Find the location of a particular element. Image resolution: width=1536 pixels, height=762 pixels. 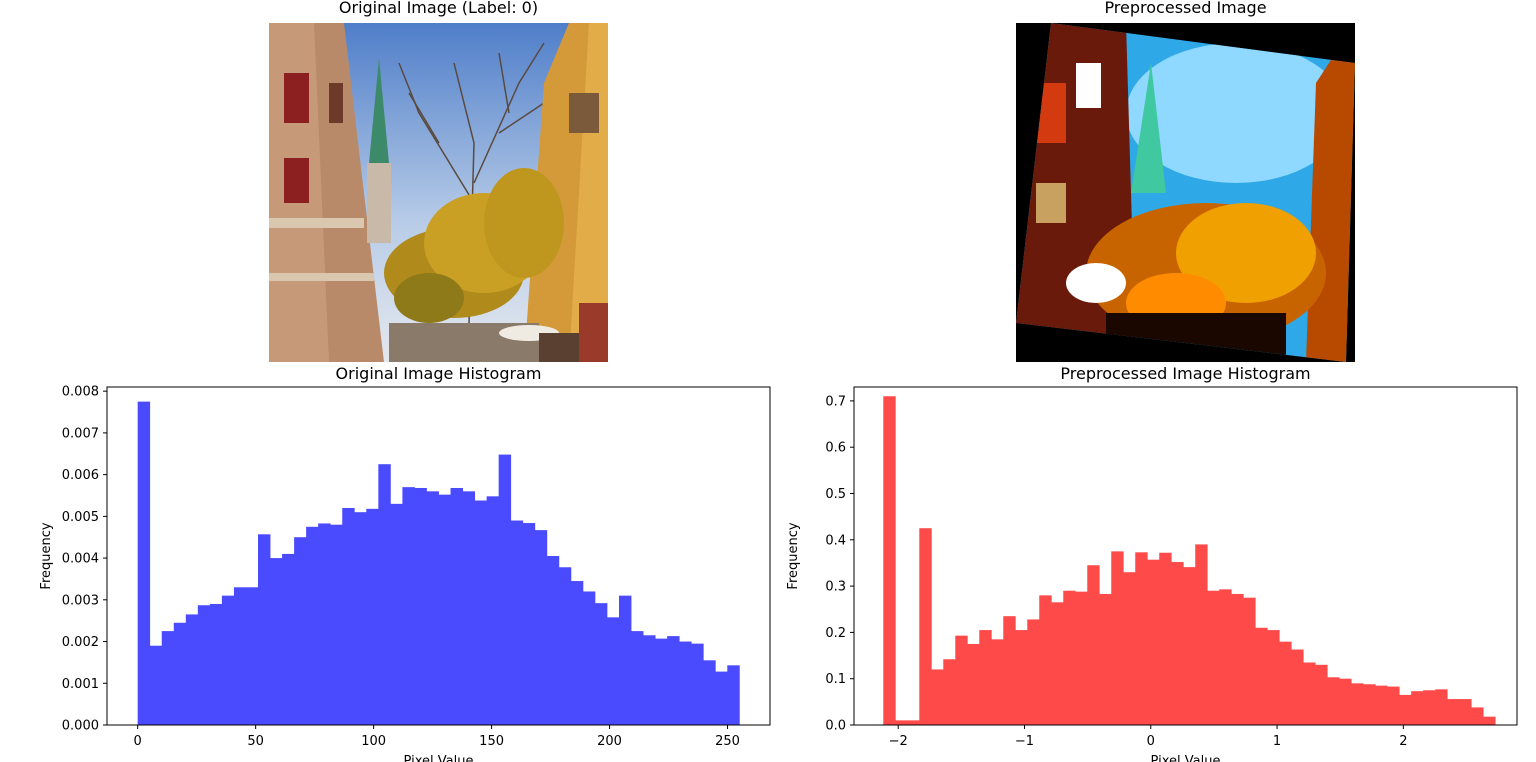

preprocessed-histogram-title: Preprocessed Image Histogram is located at coordinates (1185, 373).